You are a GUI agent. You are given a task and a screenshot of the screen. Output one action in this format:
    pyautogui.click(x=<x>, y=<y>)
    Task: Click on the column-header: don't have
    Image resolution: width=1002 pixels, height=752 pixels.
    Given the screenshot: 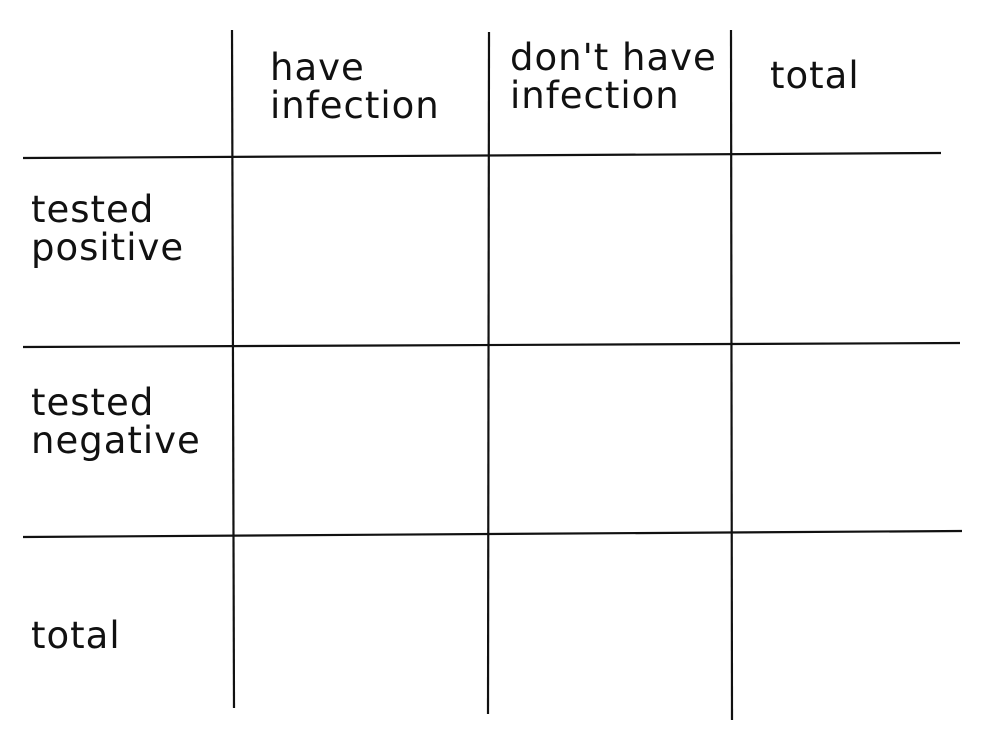 What is the action you would take?
    pyautogui.click(x=613, y=57)
    